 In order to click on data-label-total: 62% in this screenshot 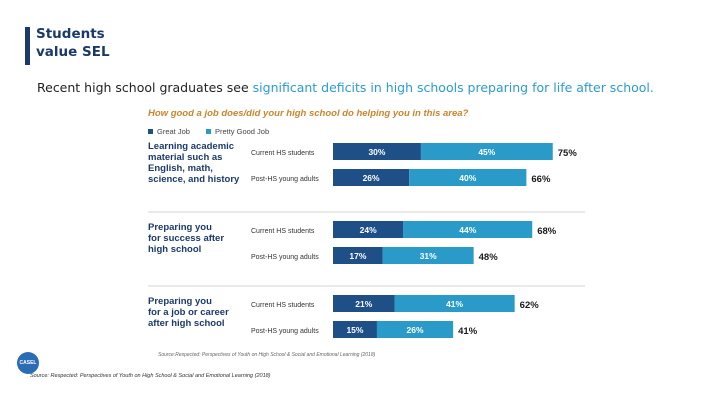, I will do `click(530, 305)`.